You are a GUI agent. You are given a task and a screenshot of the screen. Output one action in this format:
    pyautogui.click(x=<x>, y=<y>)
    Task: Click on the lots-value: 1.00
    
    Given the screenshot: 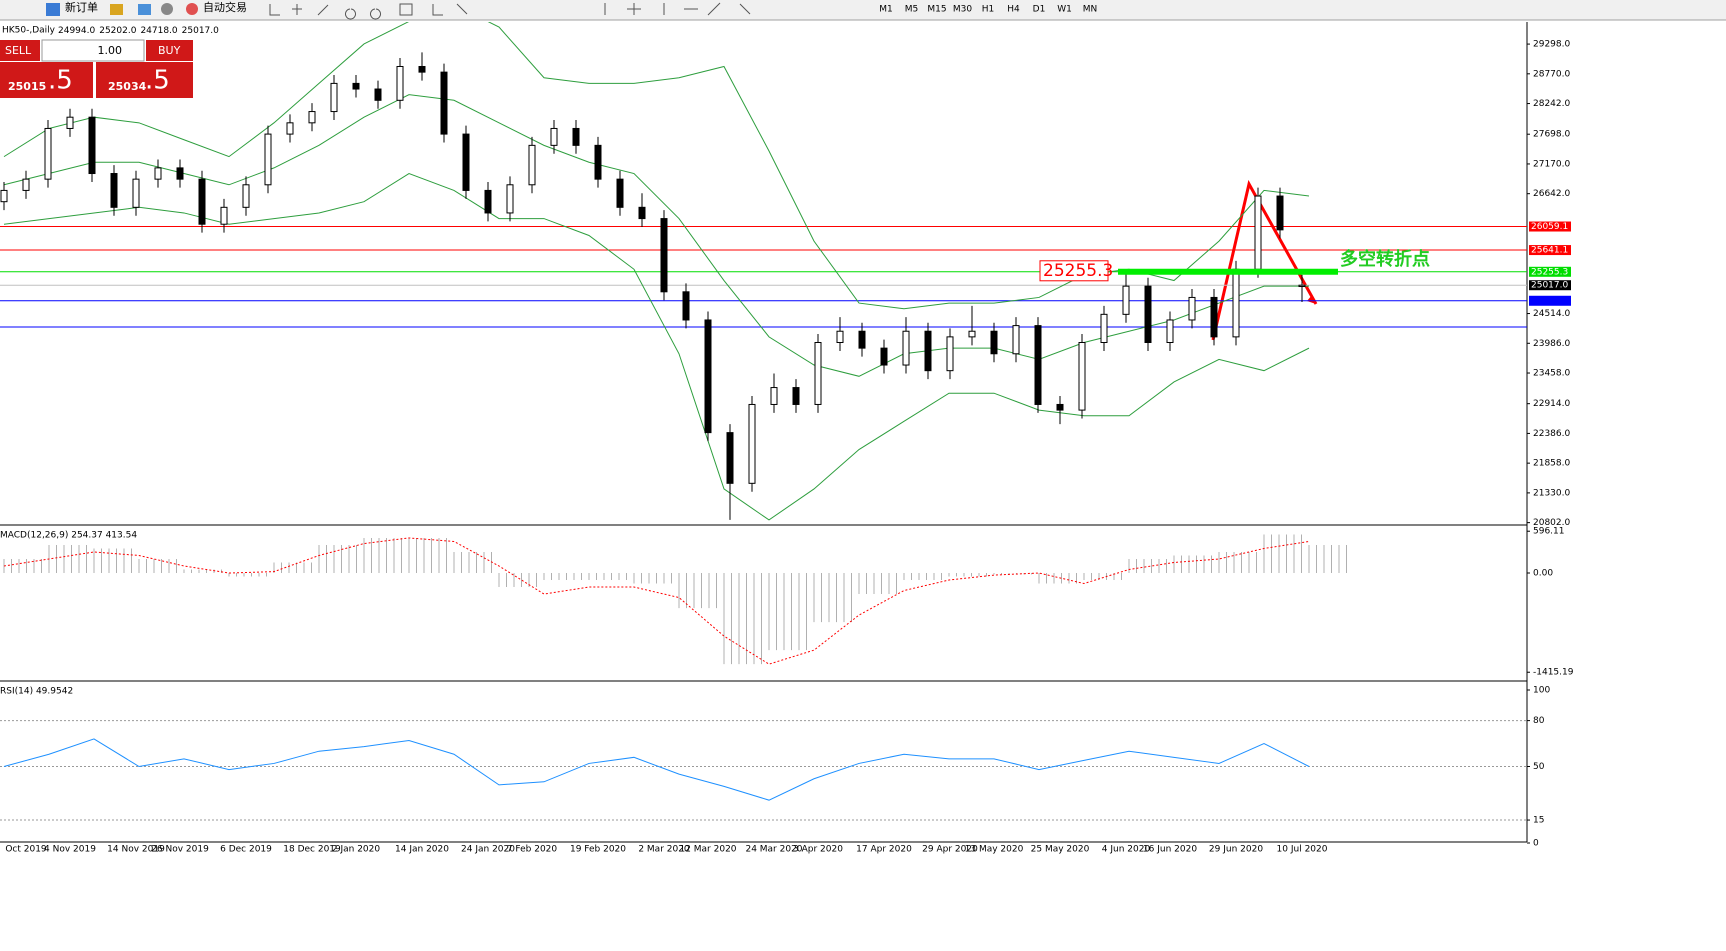 What is the action you would take?
    pyautogui.click(x=110, y=50)
    